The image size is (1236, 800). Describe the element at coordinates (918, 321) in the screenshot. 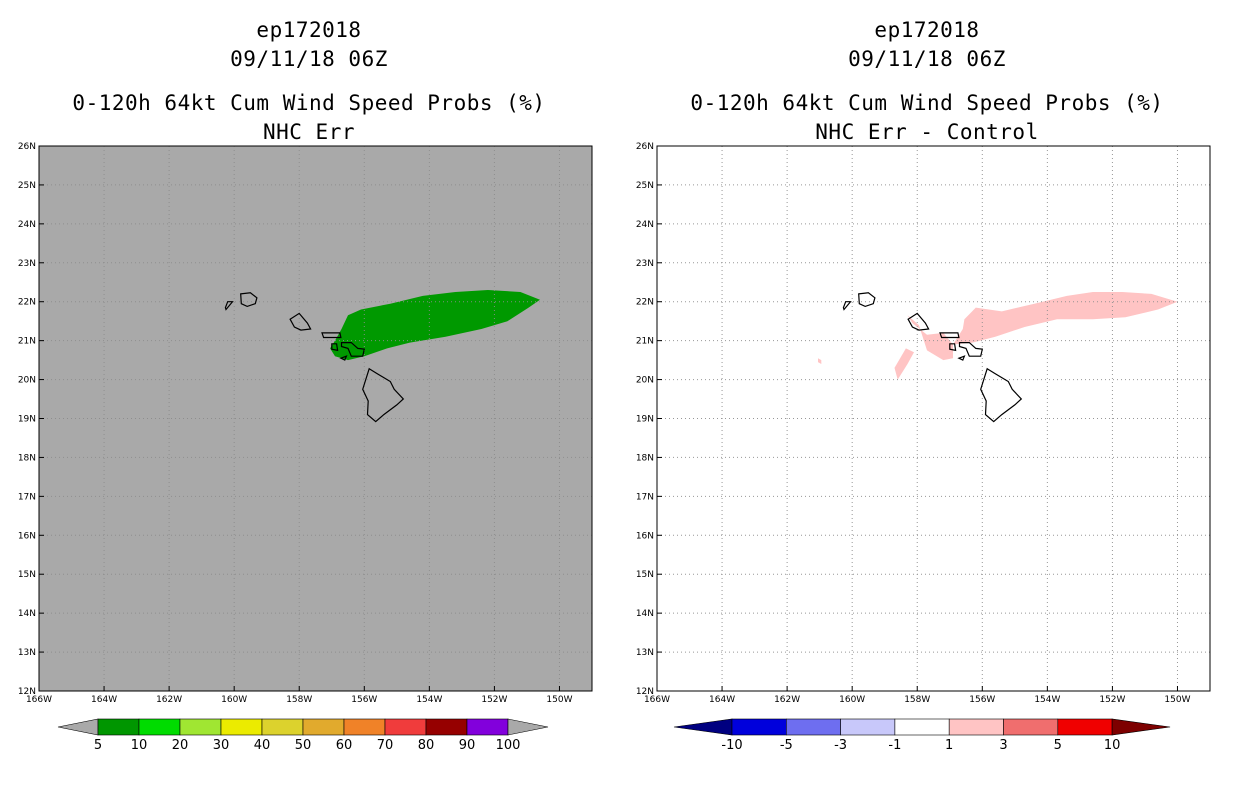

I see `right-coastline-oahu` at that location.